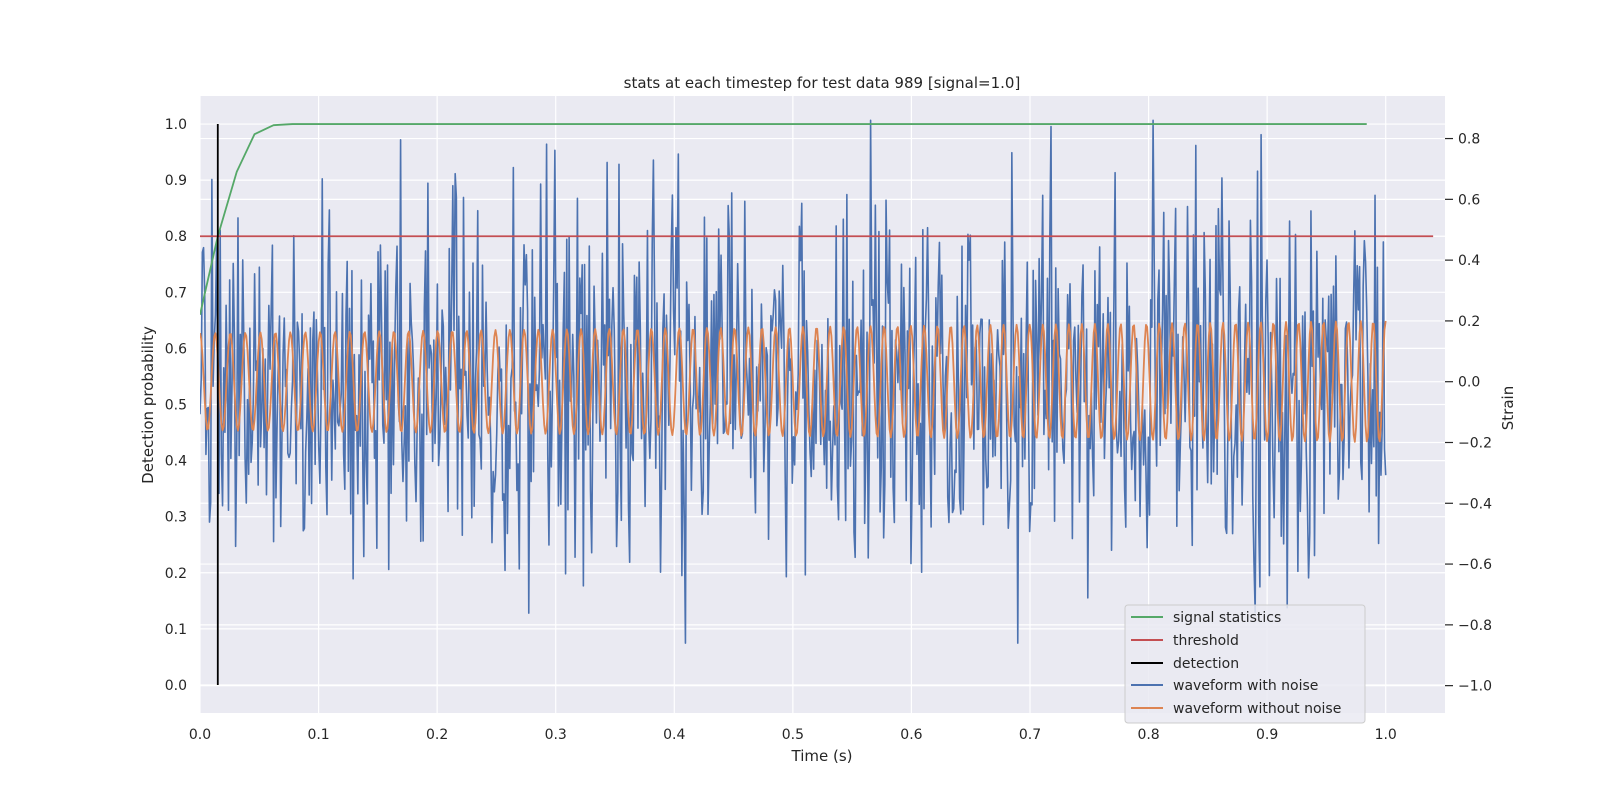 The height and width of the screenshot is (800, 1600). What do you see at coordinates (1206, 664) in the screenshot?
I see `legend-label-detection: detection` at bounding box center [1206, 664].